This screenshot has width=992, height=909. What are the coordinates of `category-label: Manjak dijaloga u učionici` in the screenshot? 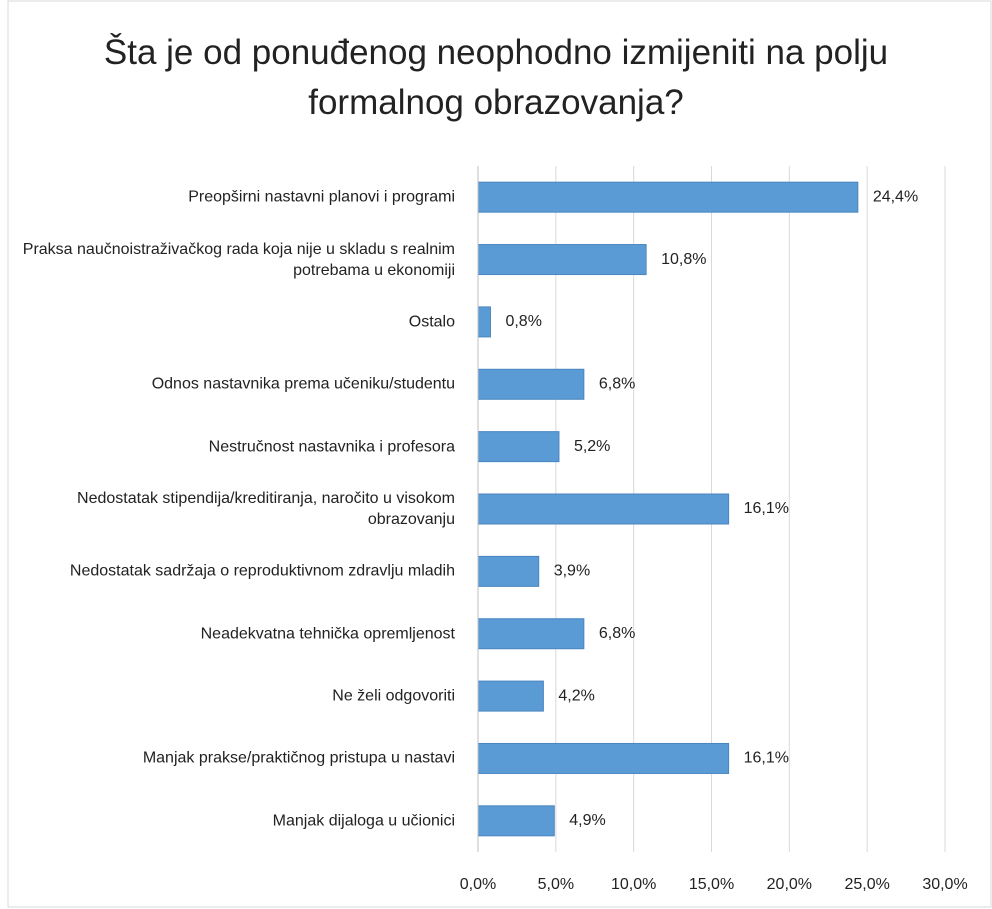 It's located at (363, 821).